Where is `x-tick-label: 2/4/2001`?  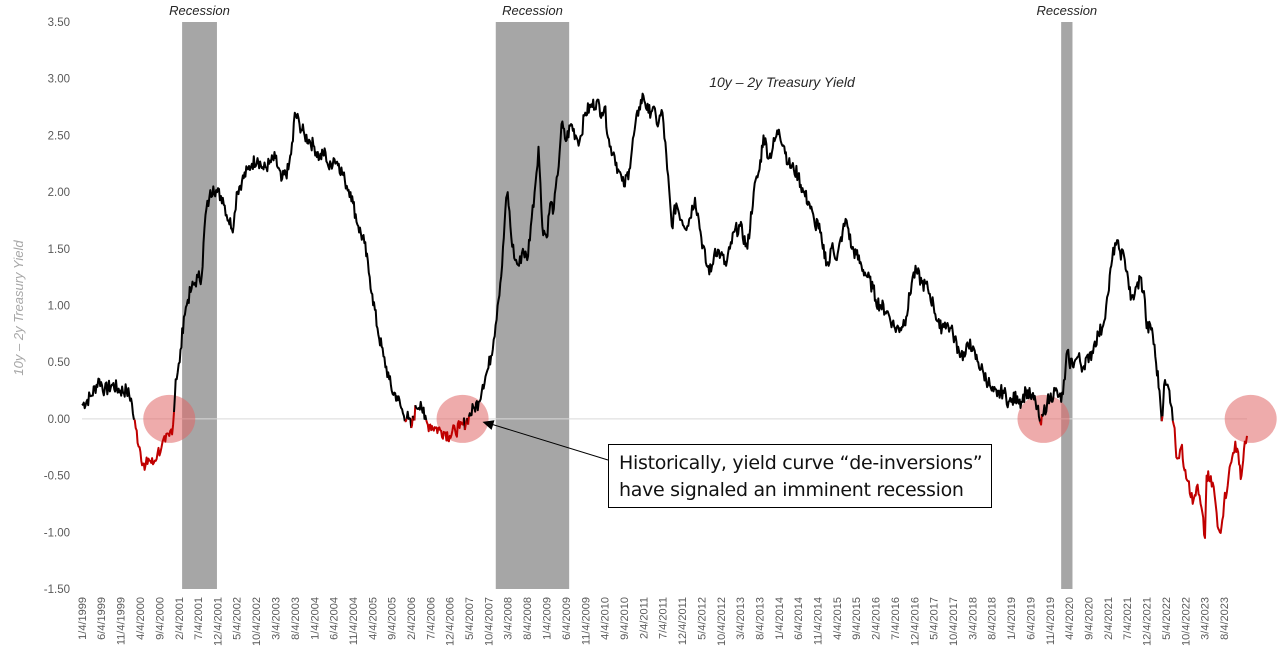 x-tick-label: 2/4/2001 is located at coordinates (180, 618).